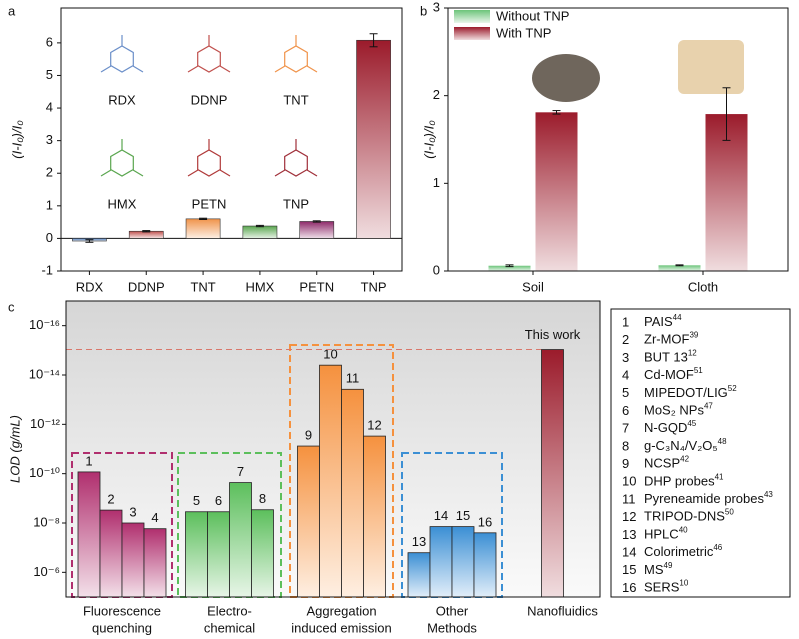 The image size is (799, 639). Describe the element at coordinates (566, 78) in the screenshot. I see `soil-photo` at that location.